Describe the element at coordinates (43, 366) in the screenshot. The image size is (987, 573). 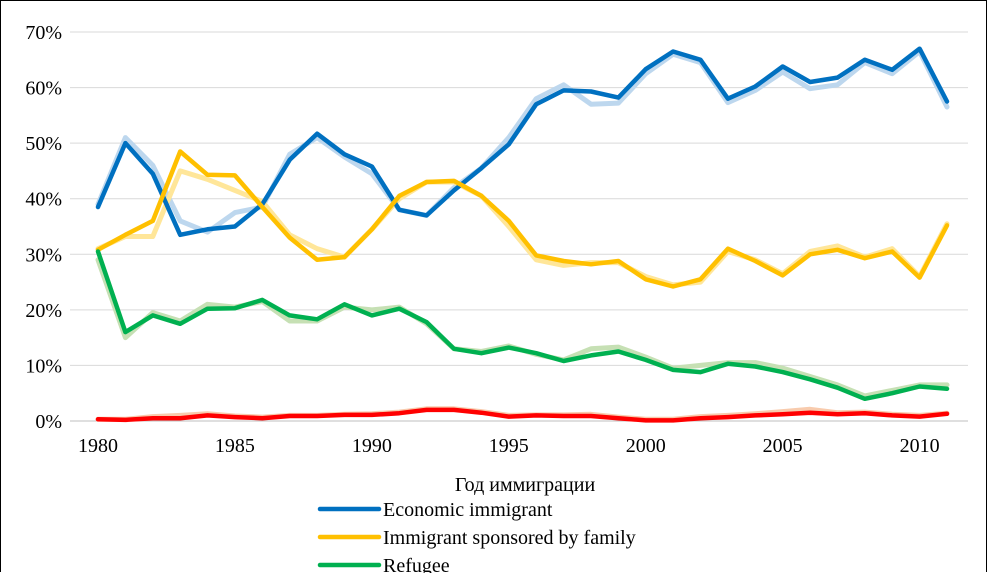
I see `y-tick-label: 10%` at that location.